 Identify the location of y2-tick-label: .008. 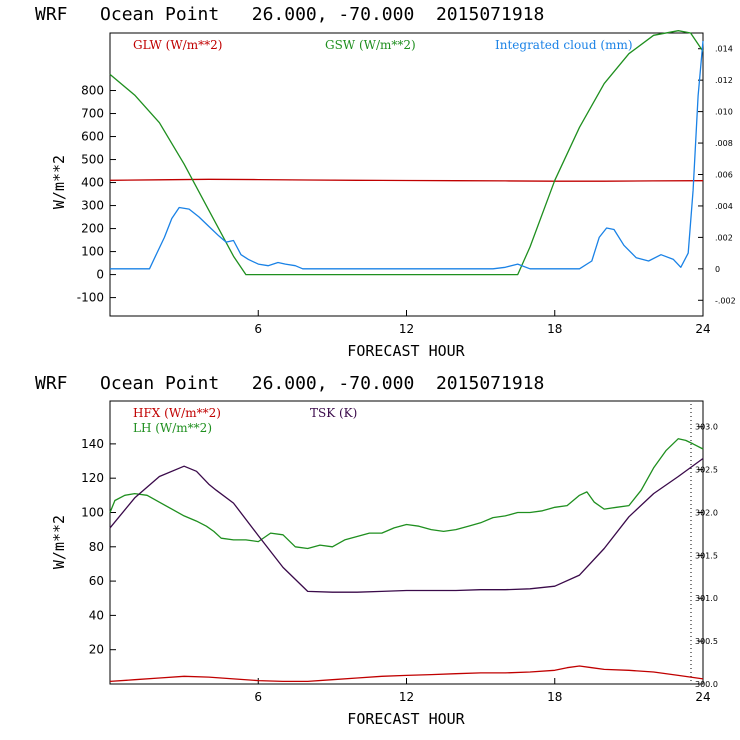
(724, 143).